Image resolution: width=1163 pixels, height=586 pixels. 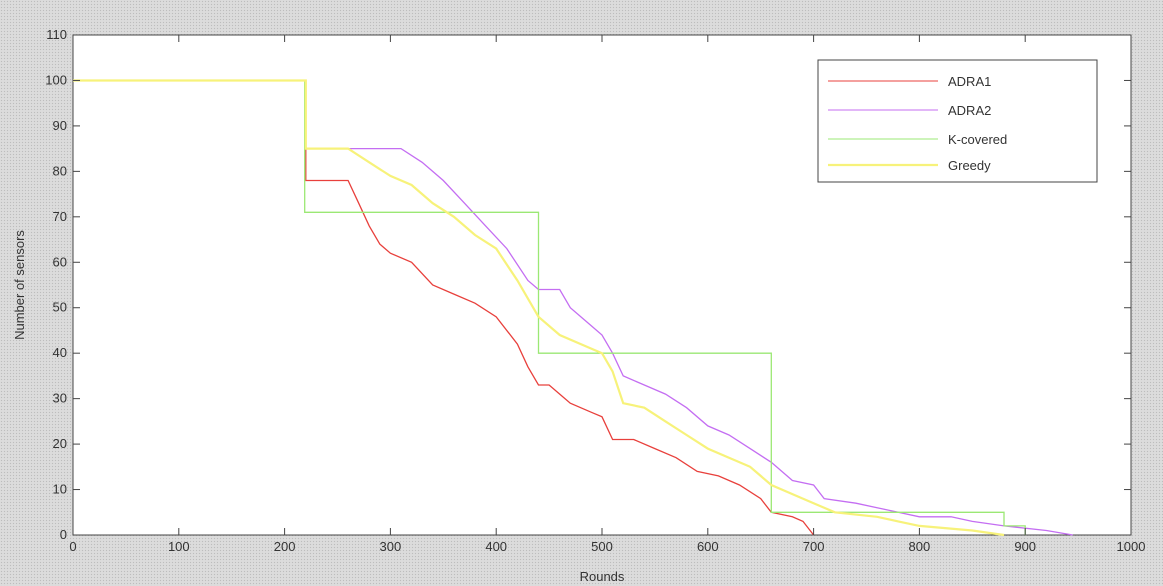 What do you see at coordinates (285, 546) in the screenshot?
I see `x-tick-label: 200` at bounding box center [285, 546].